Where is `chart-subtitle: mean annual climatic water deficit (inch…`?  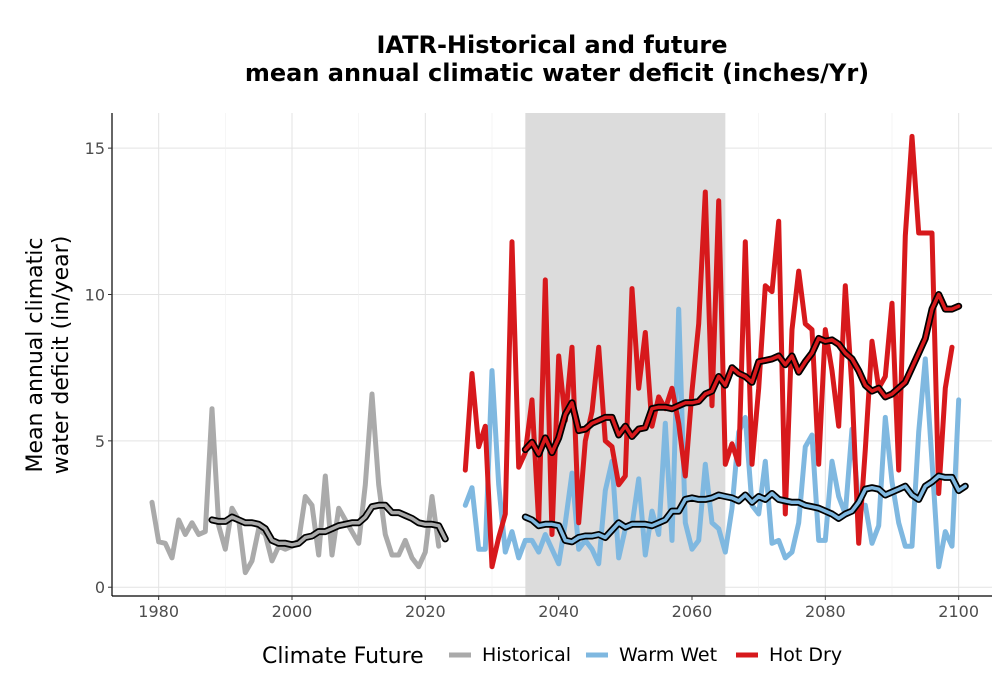
chart-subtitle: mean annual climatic water deficit (inch… is located at coordinates (557, 73).